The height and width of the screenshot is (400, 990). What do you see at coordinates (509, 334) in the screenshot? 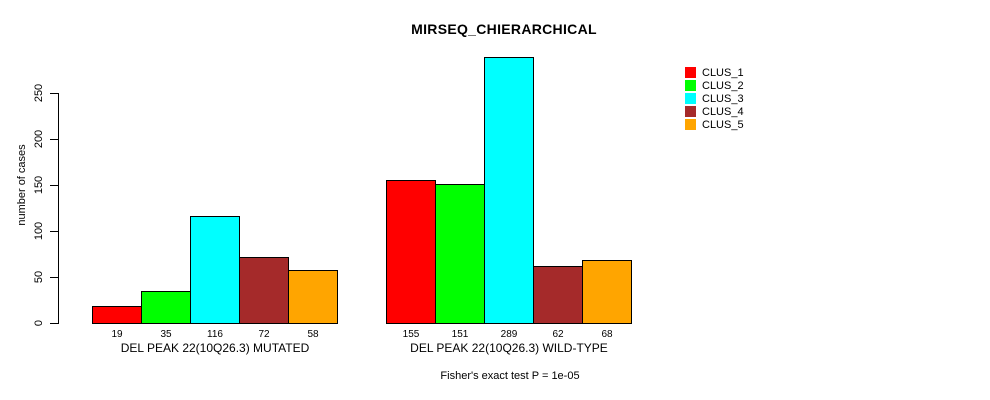
I see `bar-value-label: 289` at bounding box center [509, 334].